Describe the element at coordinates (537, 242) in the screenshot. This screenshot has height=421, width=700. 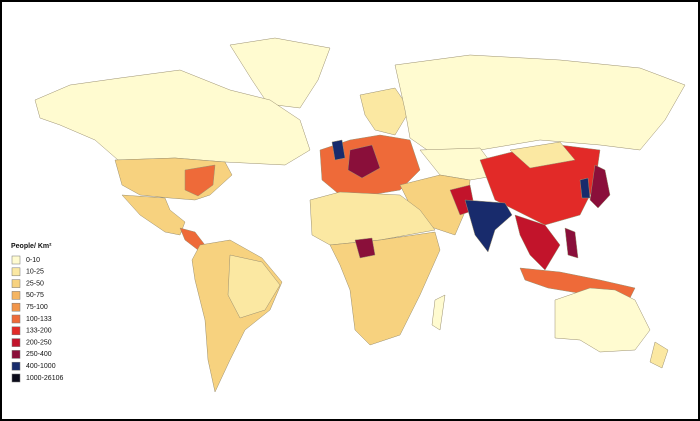
I see `southeast-asia` at that location.